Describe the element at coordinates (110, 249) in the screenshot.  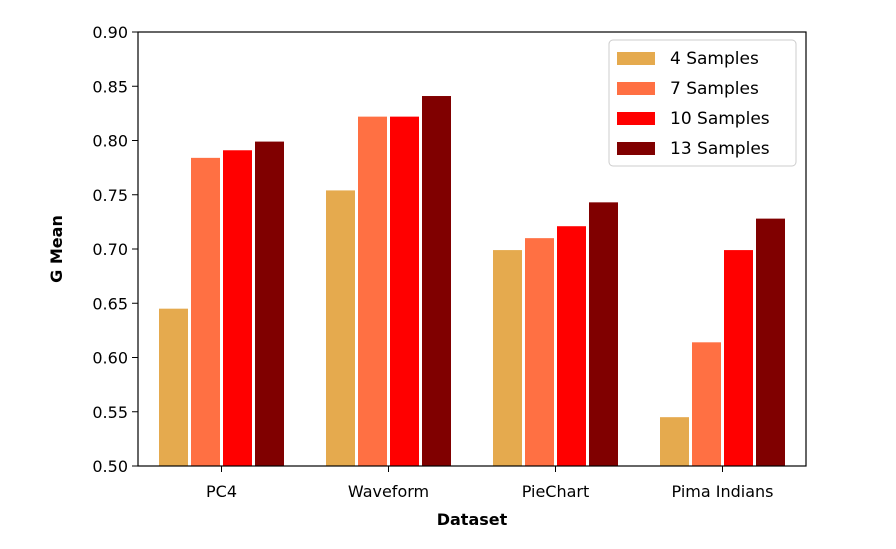
I see `y-tick-label: 0.70` at that location.